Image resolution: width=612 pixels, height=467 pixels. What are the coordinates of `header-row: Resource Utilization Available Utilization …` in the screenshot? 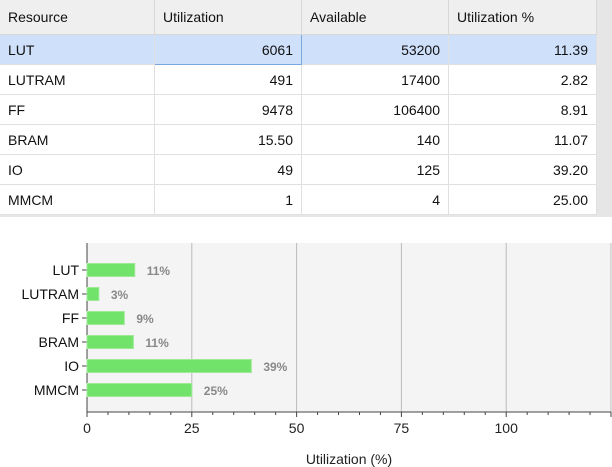 It's located at (298, 17).